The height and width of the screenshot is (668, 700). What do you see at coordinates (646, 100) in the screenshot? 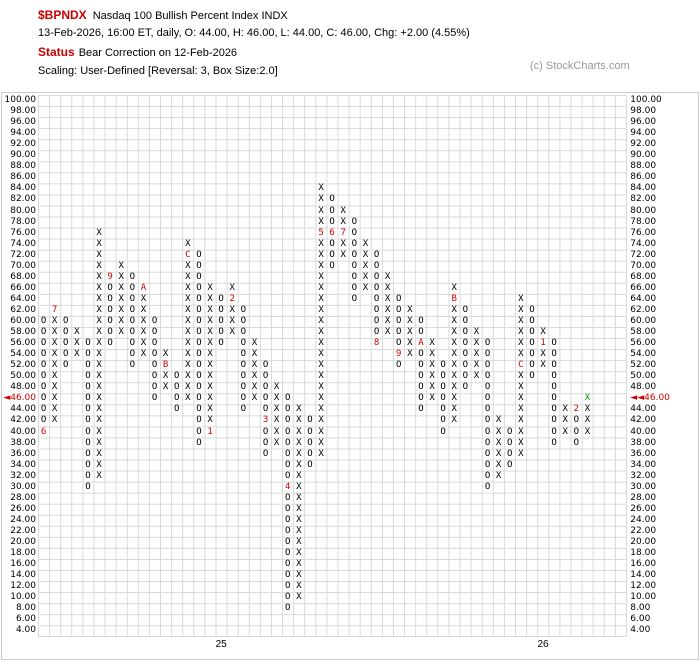
I see `y-axis-label: 100.00` at bounding box center [646, 100].